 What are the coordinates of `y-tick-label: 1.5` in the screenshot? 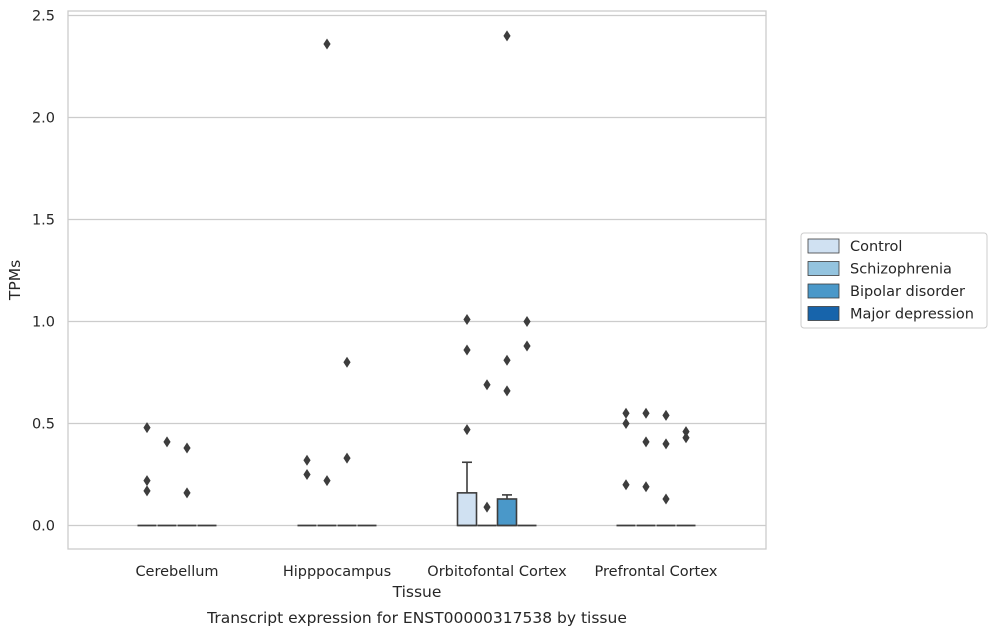 It's located at (43, 221).